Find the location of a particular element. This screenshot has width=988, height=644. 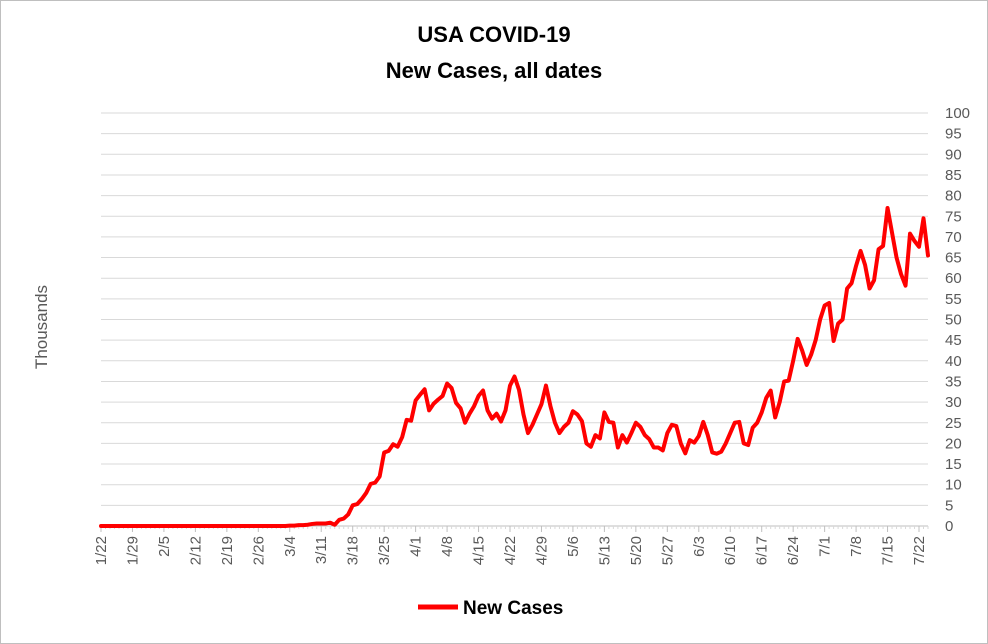

legend: New Cases is located at coordinates (490, 608).